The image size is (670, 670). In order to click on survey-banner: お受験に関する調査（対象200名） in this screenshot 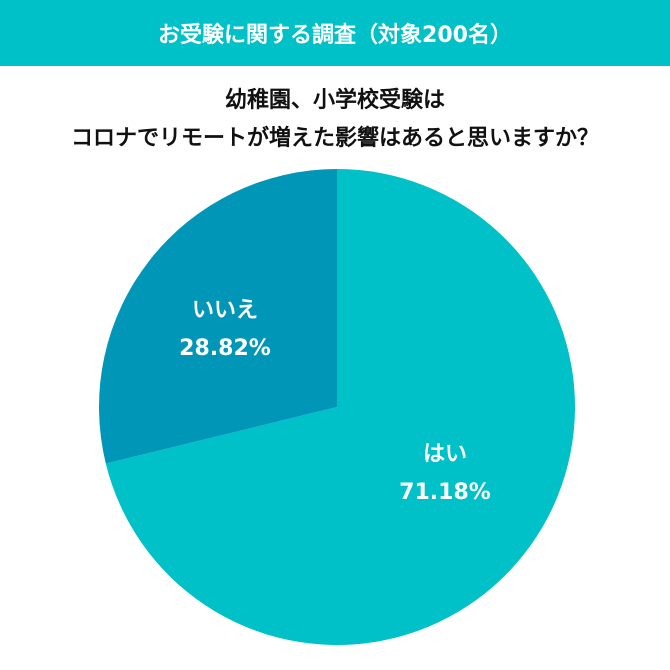, I will do `click(335, 33)`.